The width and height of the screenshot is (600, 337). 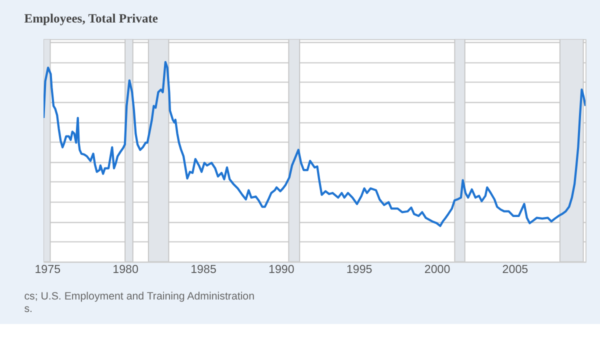 I want to click on chart-title: Employees, Total Private, so click(x=91, y=19).